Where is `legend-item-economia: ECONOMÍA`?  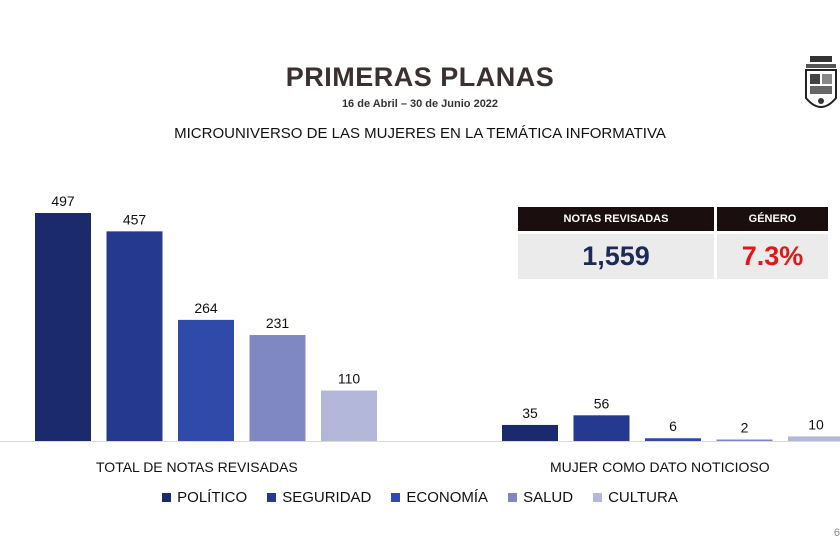 legend-item-economia: ECONOMÍA is located at coordinates (439, 497).